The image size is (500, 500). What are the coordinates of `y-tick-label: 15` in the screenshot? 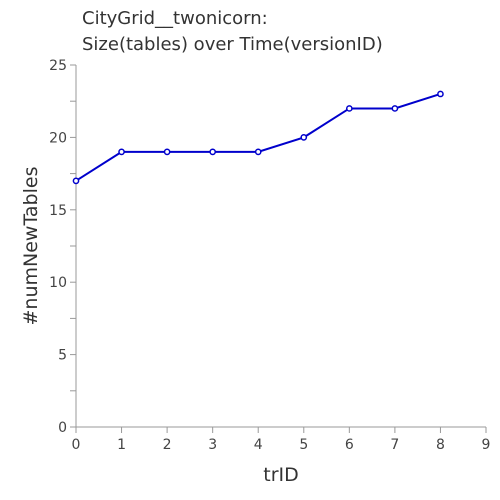 It's located at (58, 211).